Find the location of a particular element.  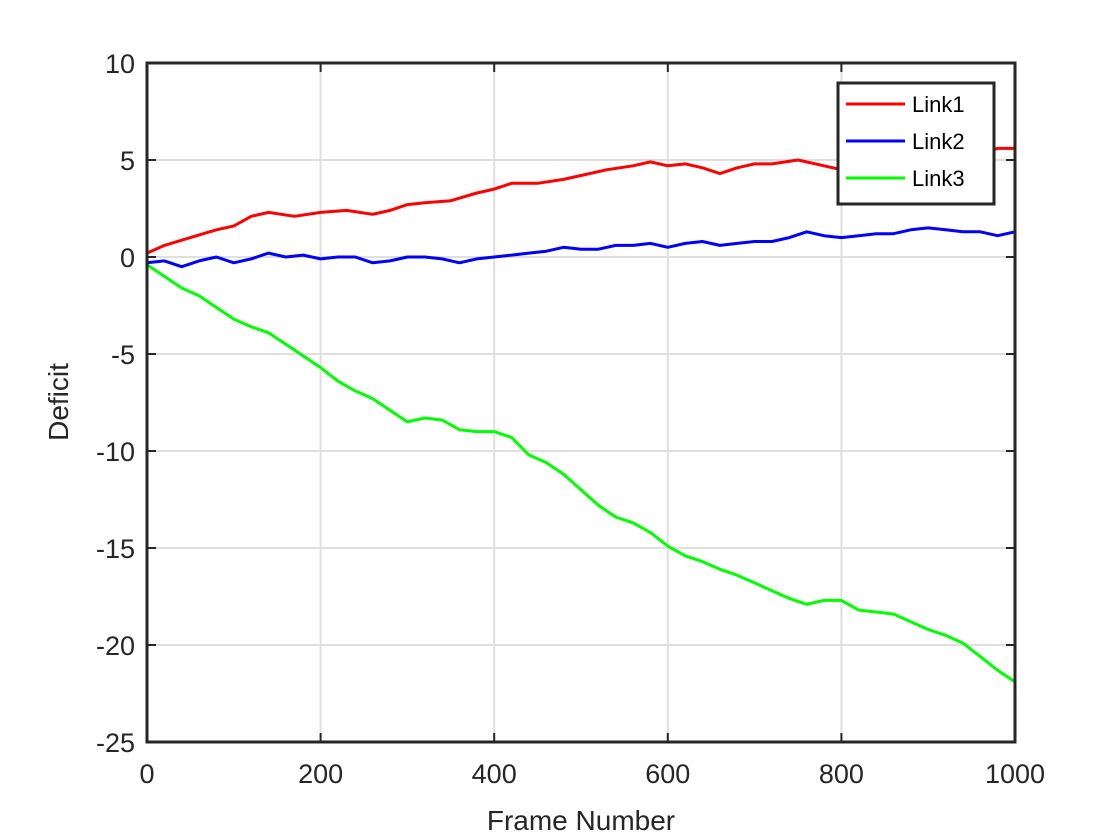

x-tick-label: 600 is located at coordinates (667, 774).